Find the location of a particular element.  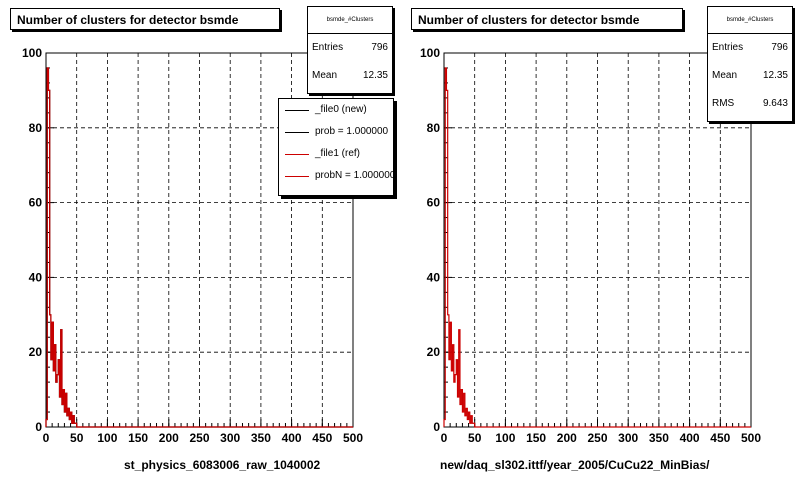

legend-entry: _file0 (new) is located at coordinates (336, 110).